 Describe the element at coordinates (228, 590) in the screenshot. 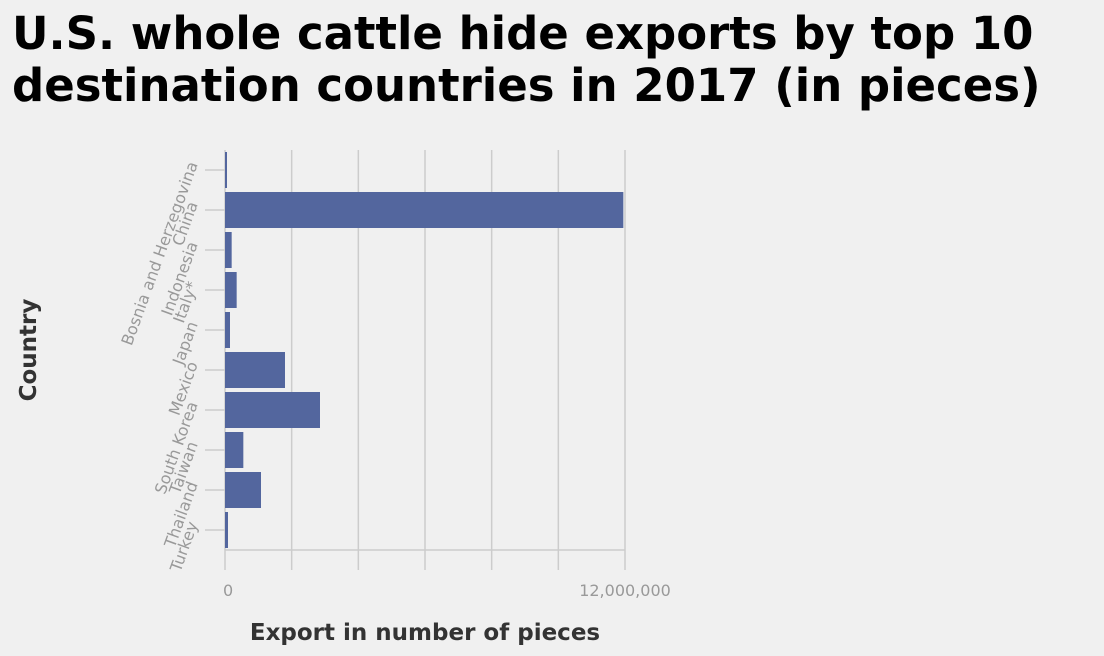

I see `x-tick-label: 0` at that location.